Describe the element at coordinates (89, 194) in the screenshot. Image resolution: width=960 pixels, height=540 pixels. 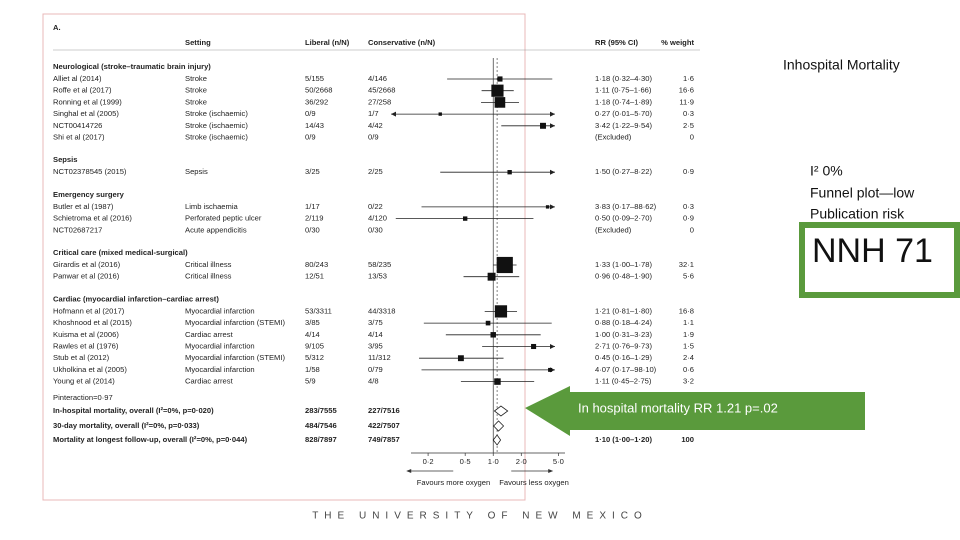
I see `group-title: Emergency surgery` at that location.